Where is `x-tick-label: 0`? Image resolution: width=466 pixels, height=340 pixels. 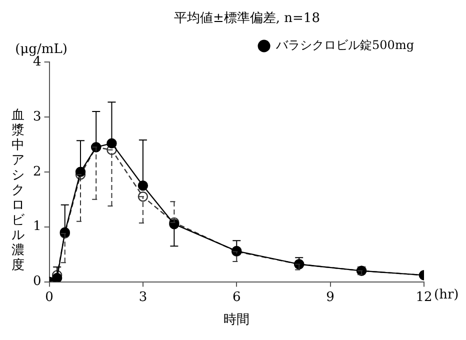
x-tick-label: 0 is located at coordinates (49, 297).